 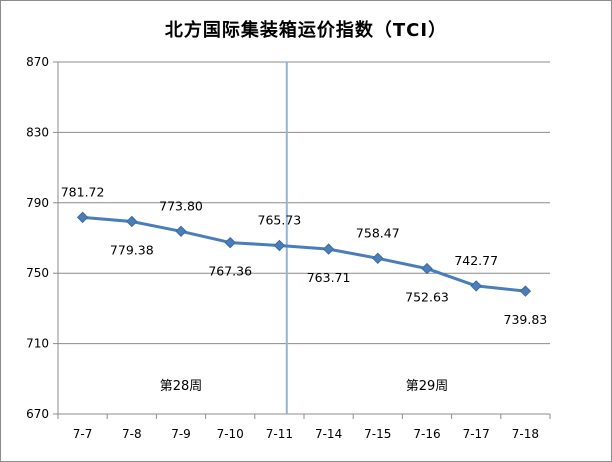 I want to click on chart-title: 北方国际集装箱运价指数（TCI）, so click(x=306, y=30).